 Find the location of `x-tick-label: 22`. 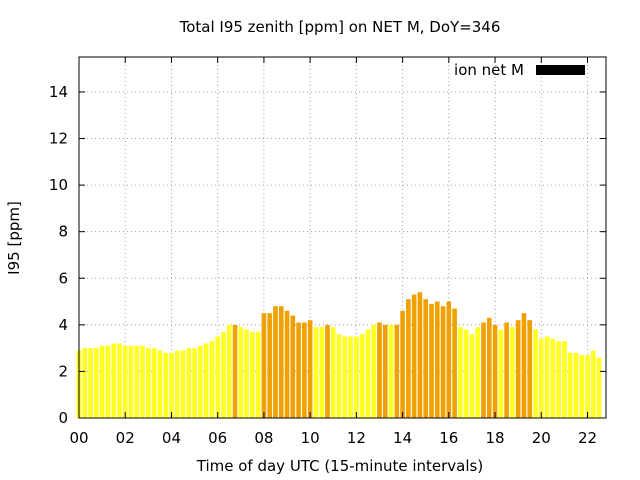

x-tick-label: 22 is located at coordinates (587, 438).